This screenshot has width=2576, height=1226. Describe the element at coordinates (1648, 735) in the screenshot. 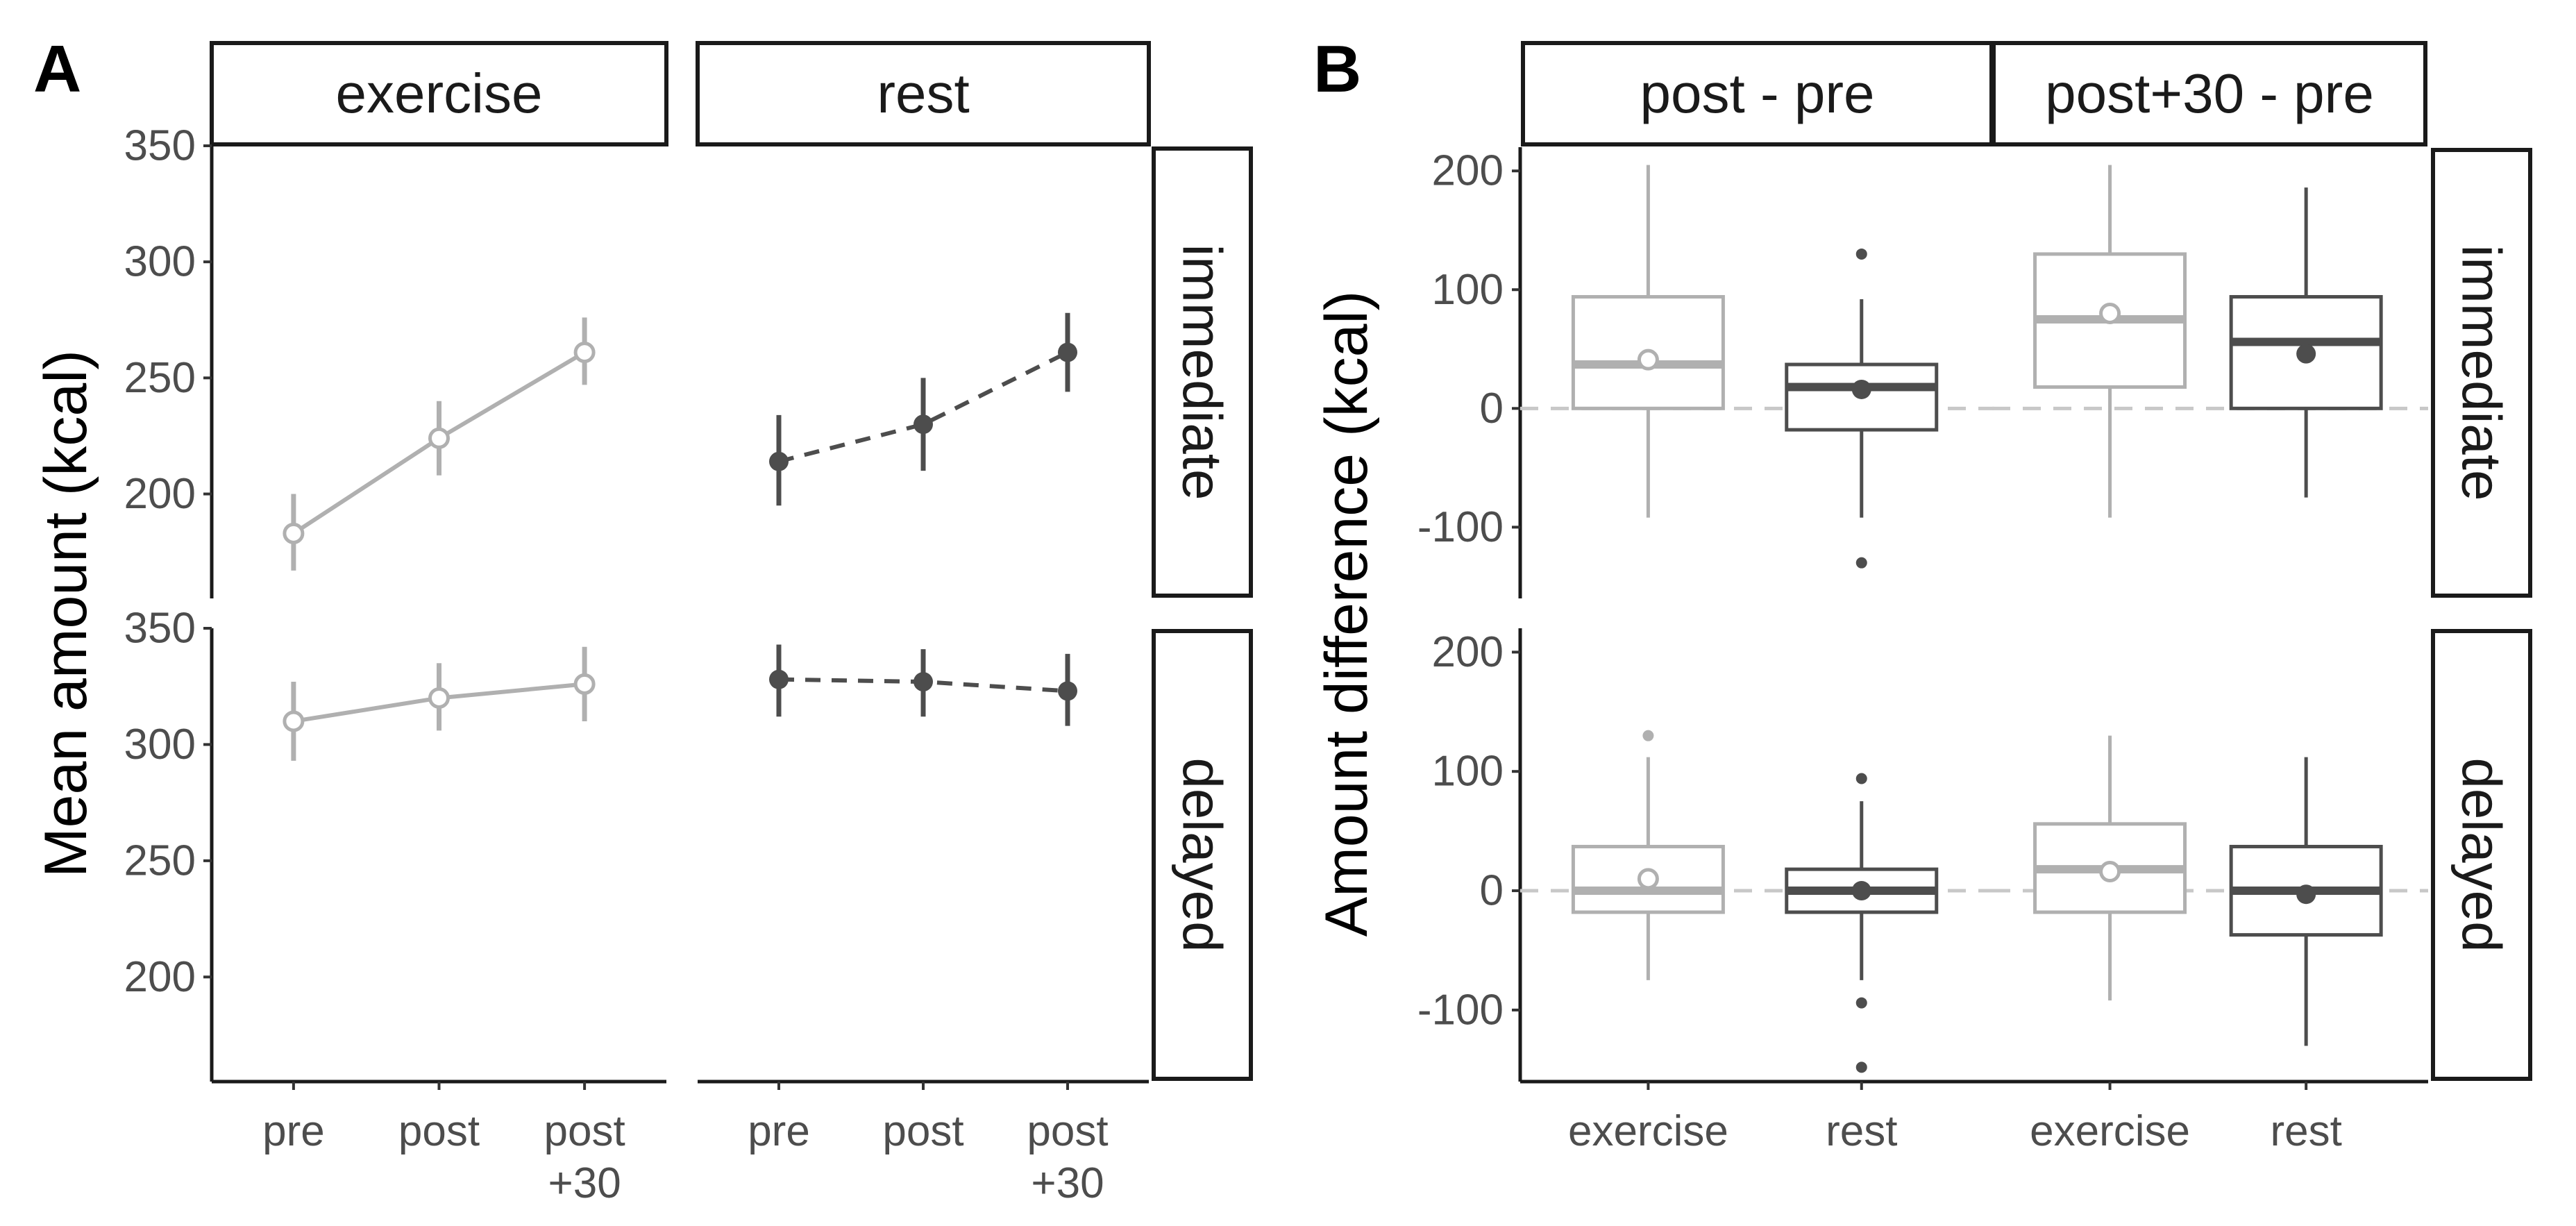

I see `outlier-point-post-pre-delayed-exercise` at that location.